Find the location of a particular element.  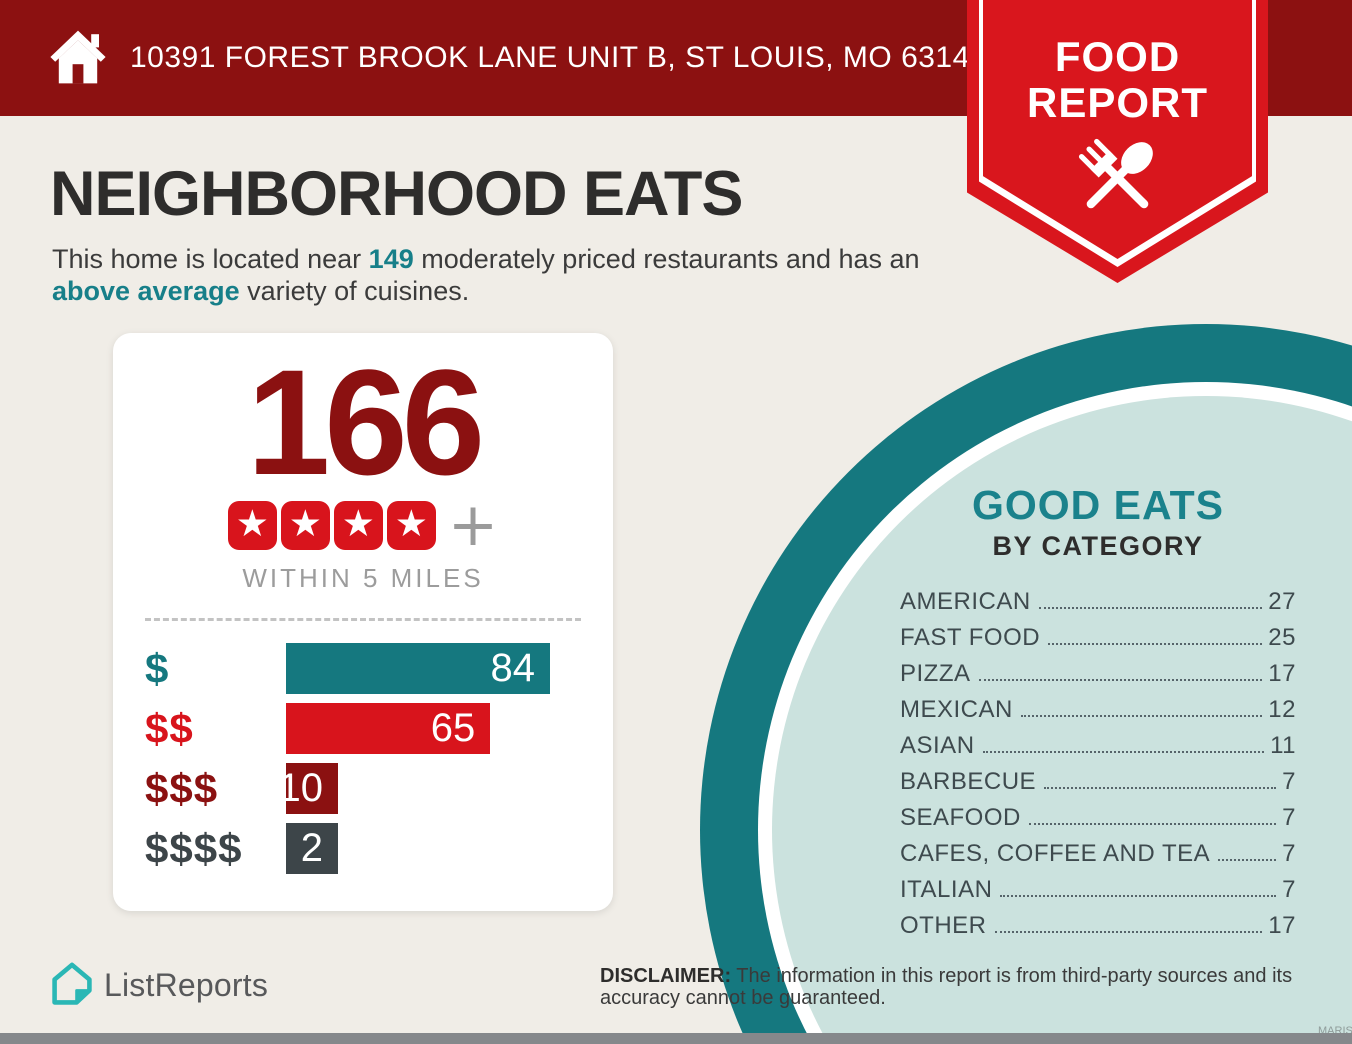

chart-row: $ 84 is located at coordinates (363, 668).